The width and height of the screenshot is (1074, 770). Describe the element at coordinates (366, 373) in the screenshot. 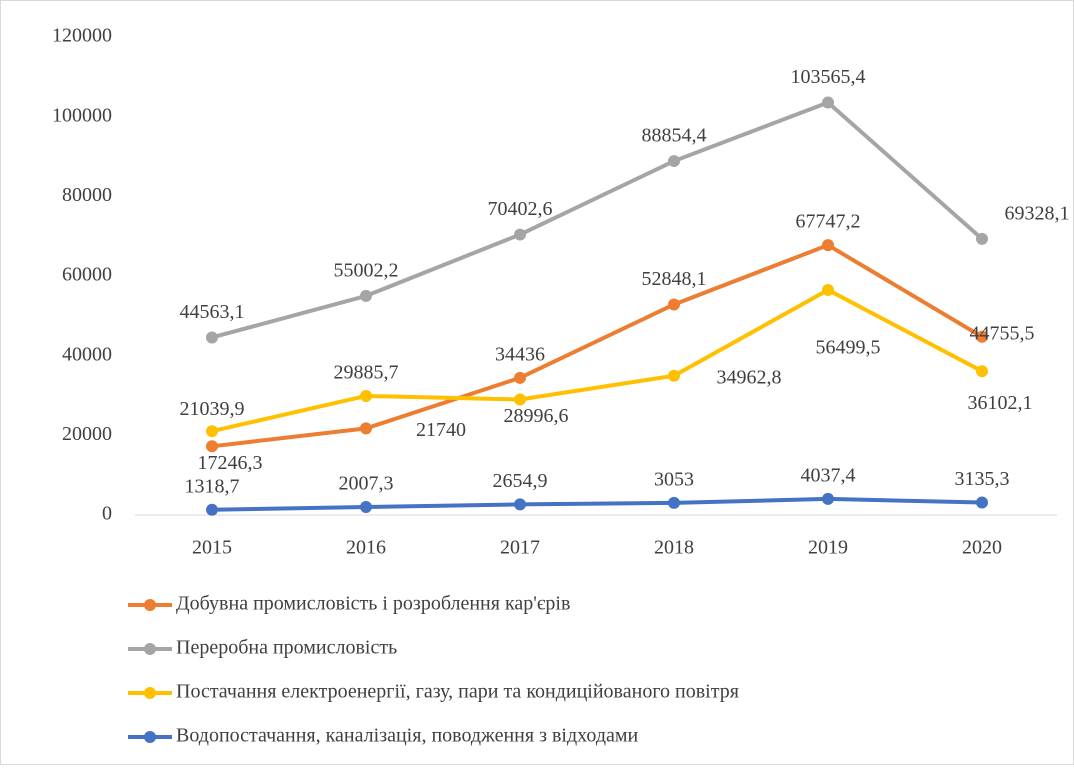

I see `data-label: 29885,7` at that location.